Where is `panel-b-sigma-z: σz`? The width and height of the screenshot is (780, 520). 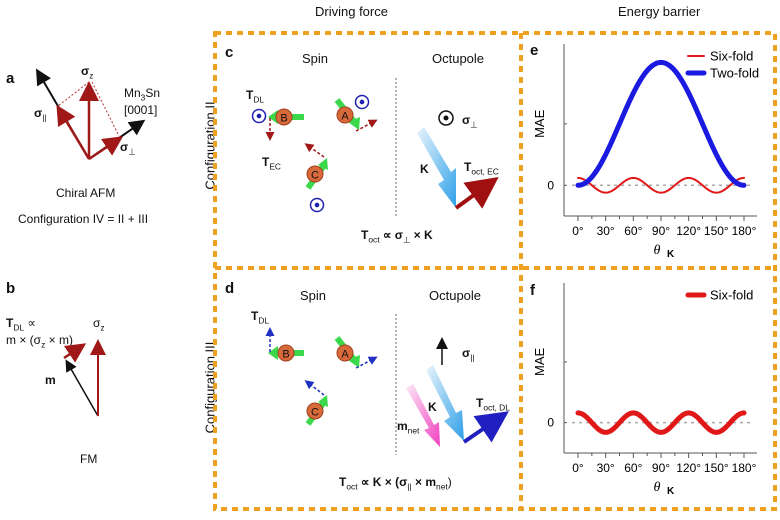
panel-b-sigma-z: σz is located at coordinates (99, 324).